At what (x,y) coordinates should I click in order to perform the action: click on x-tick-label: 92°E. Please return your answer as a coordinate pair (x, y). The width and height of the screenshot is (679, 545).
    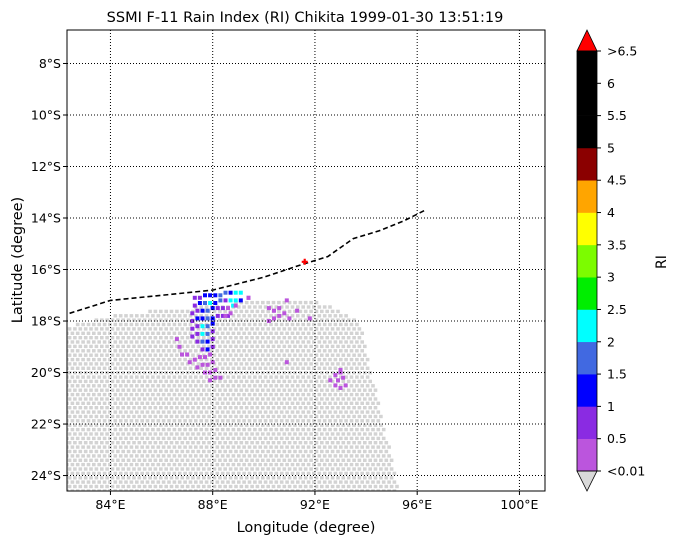
    Looking at the image, I should click on (315, 504).